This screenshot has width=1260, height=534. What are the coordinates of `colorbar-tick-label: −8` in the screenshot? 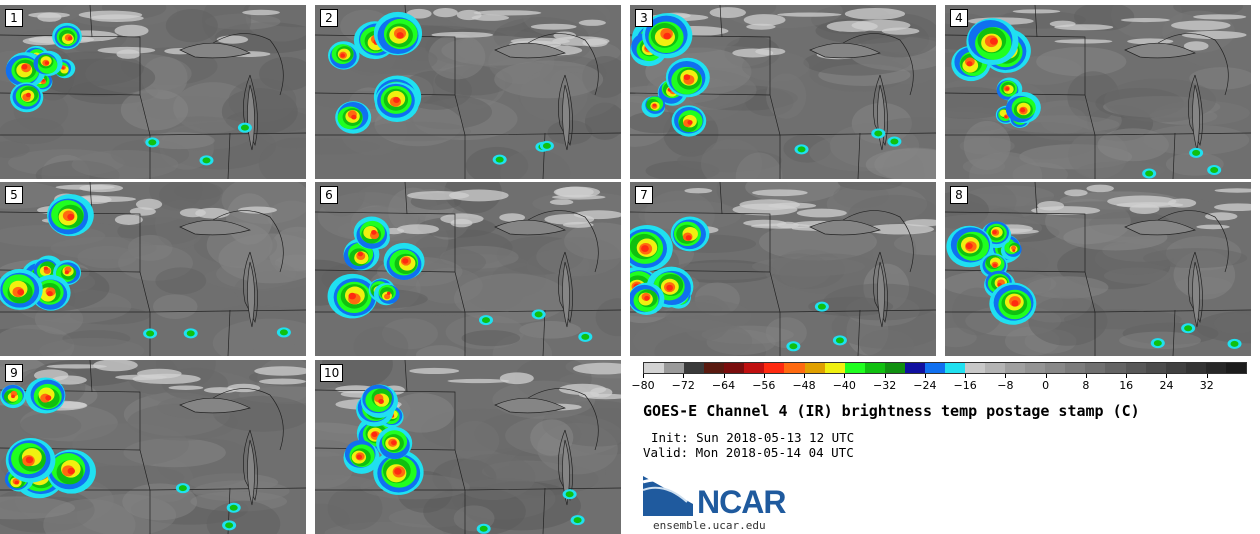 It's located at (1005, 385).